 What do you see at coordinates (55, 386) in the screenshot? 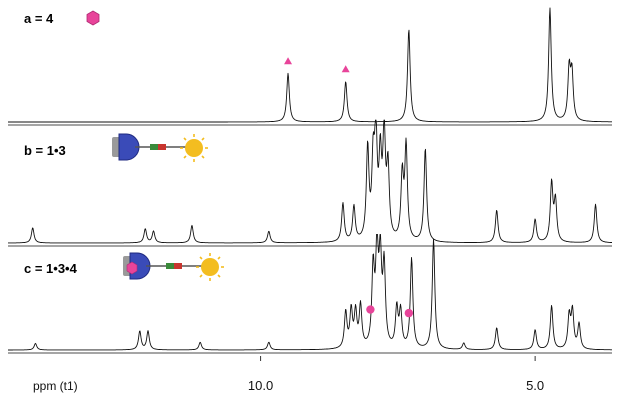
I see `x-axis-title: ppm (t1)` at bounding box center [55, 386].